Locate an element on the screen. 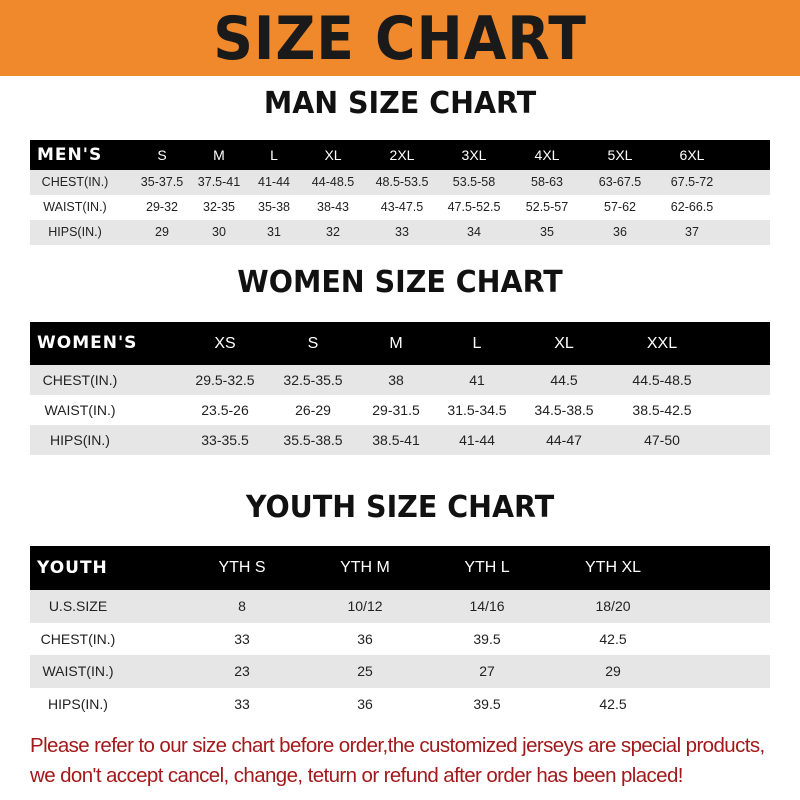 The width and height of the screenshot is (800, 800). column-header: 5XL is located at coordinates (620, 155).